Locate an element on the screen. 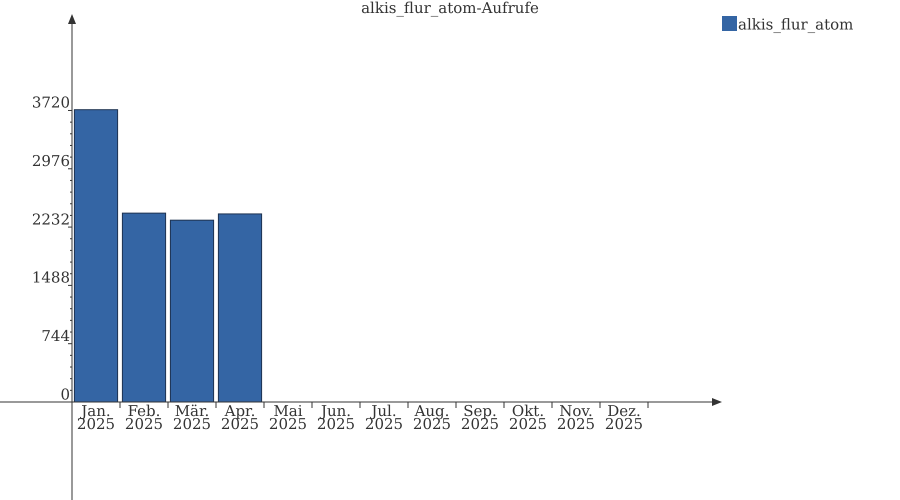 This screenshot has height=500, width=900. legend-label: alkis_flur_atom is located at coordinates (796, 24).